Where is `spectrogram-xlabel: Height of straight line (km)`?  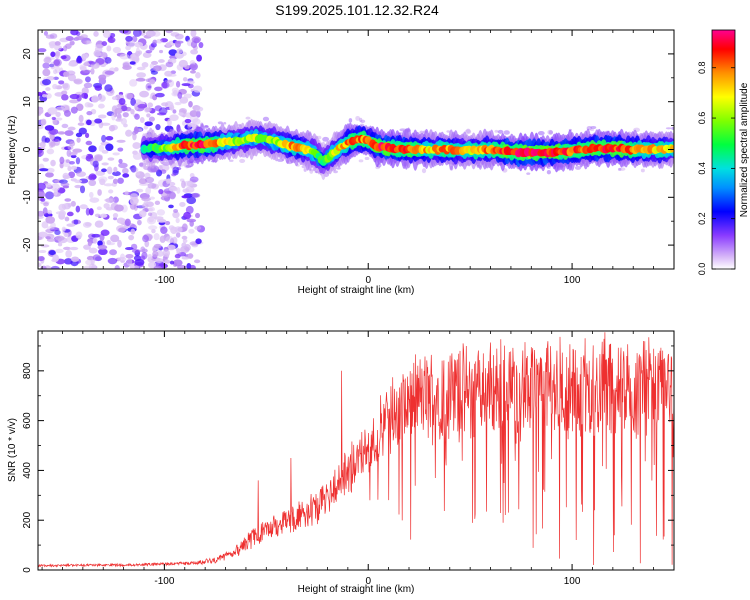 spectrogram-xlabel: Height of straight line (km) is located at coordinates (356, 290).